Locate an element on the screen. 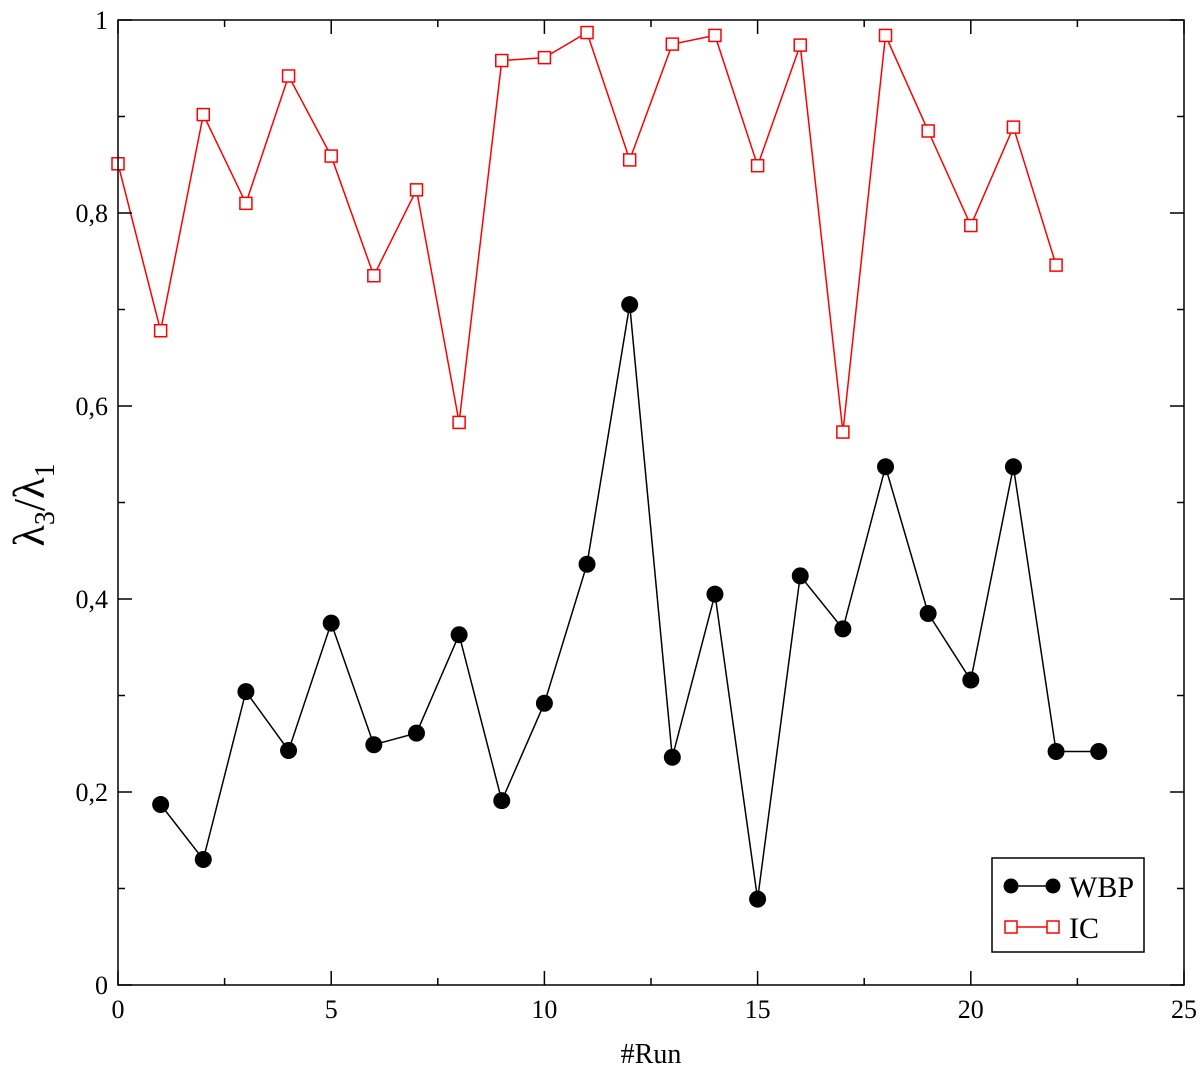 The height and width of the screenshot is (1069, 1200). x-tick-label: 25 is located at coordinates (1184, 1009).